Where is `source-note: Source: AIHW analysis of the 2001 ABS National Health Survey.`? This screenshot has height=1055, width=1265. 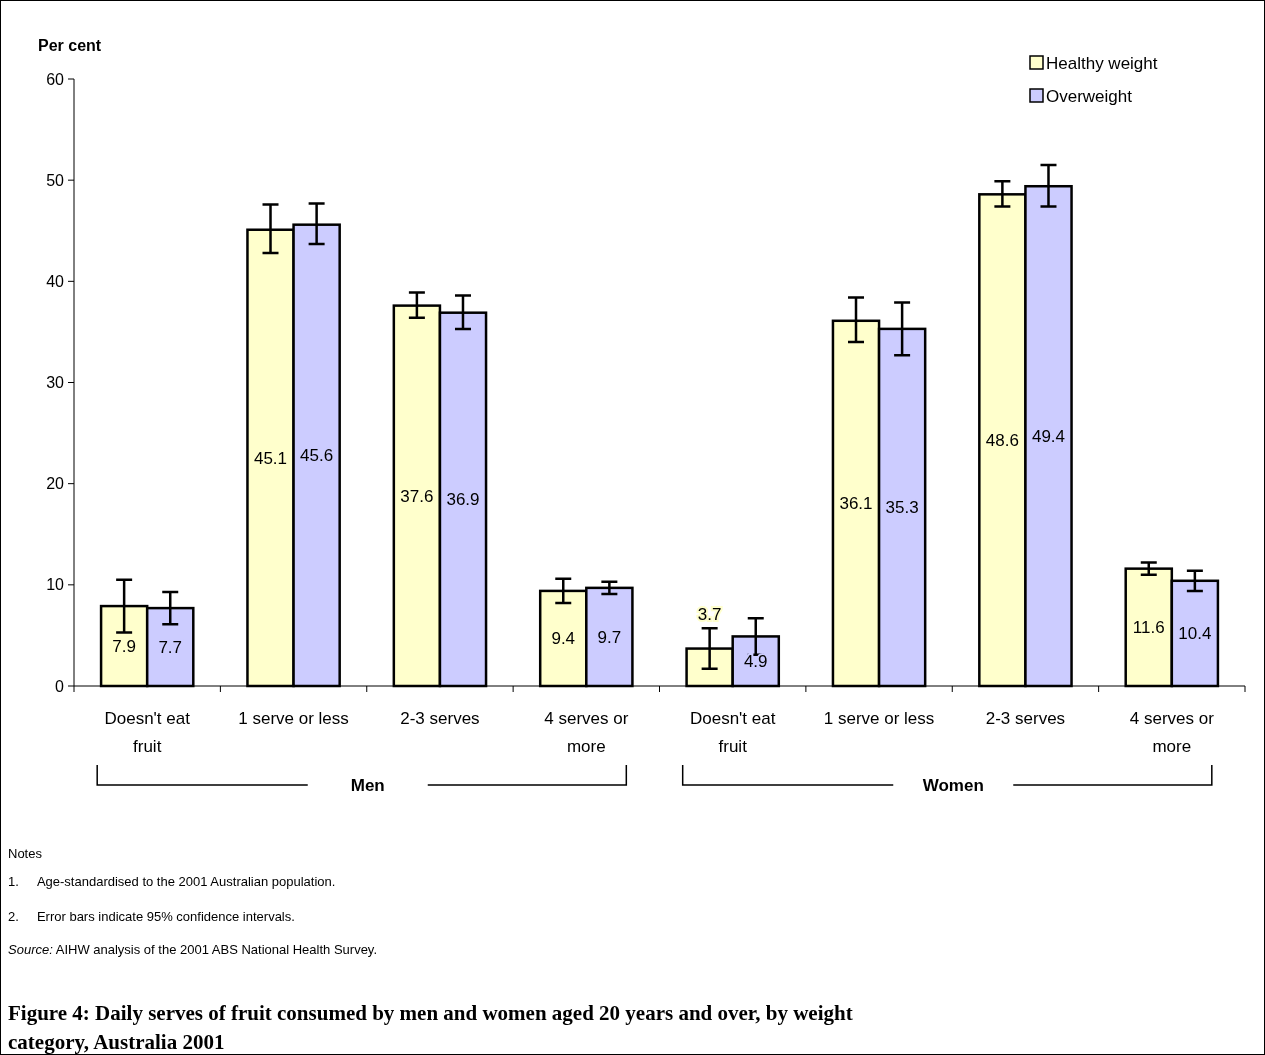
source-note: Source: AIHW analysis of the 2001 ABS National Health Survey. is located at coordinates (193, 949).